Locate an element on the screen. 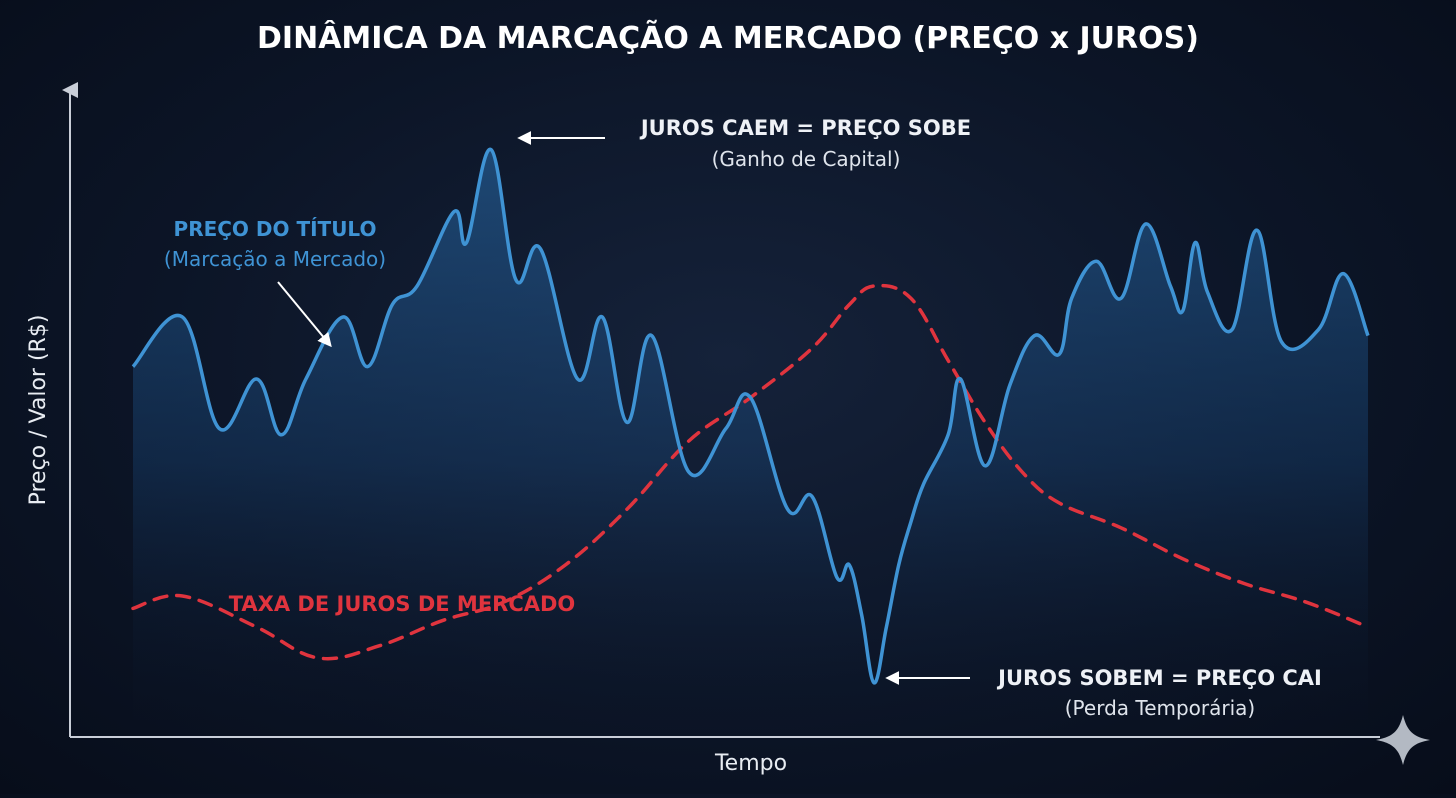  price-series-sublabel: (Marcação a Mercado) is located at coordinates (275, 259).